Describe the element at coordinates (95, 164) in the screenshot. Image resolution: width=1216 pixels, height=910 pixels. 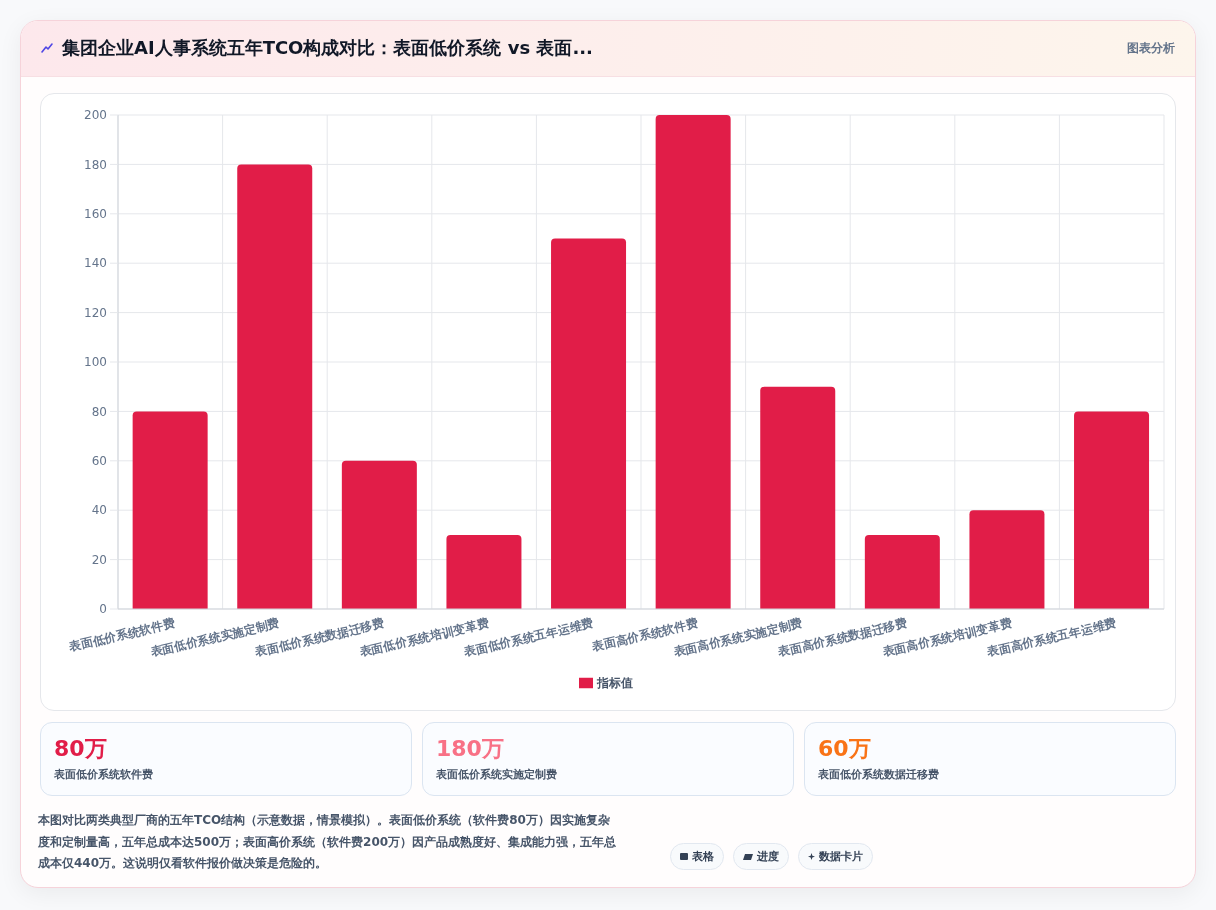
I see `y-tick-label: 180` at that location.